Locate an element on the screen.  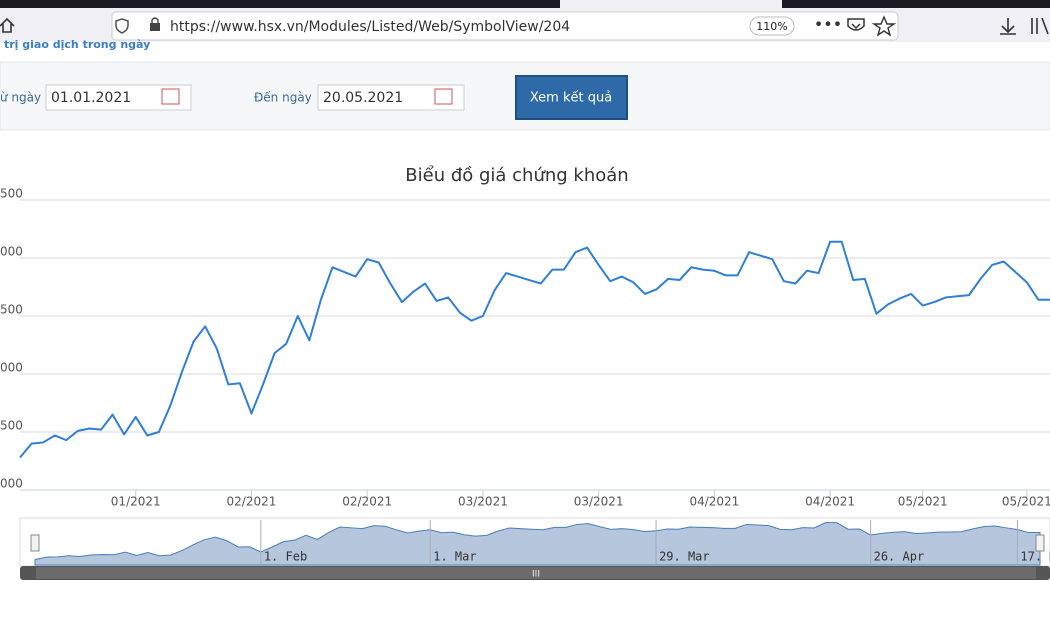
navigator-label: 1. Feb is located at coordinates (285, 557).